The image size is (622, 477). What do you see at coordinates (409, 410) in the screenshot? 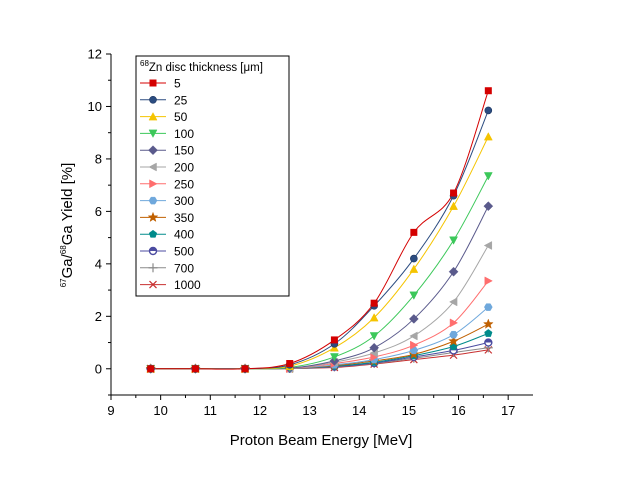
I see `x-tick-label: 15` at bounding box center [409, 410].